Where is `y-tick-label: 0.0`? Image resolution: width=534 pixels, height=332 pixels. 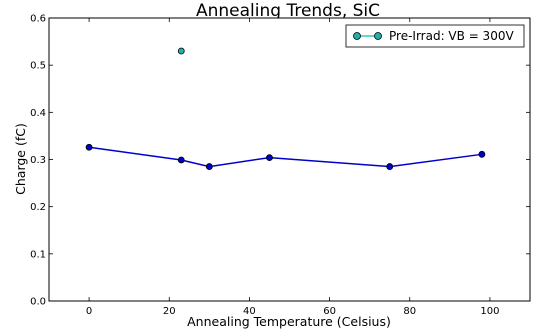 y-tick-label: 0.0 is located at coordinates (38, 302).